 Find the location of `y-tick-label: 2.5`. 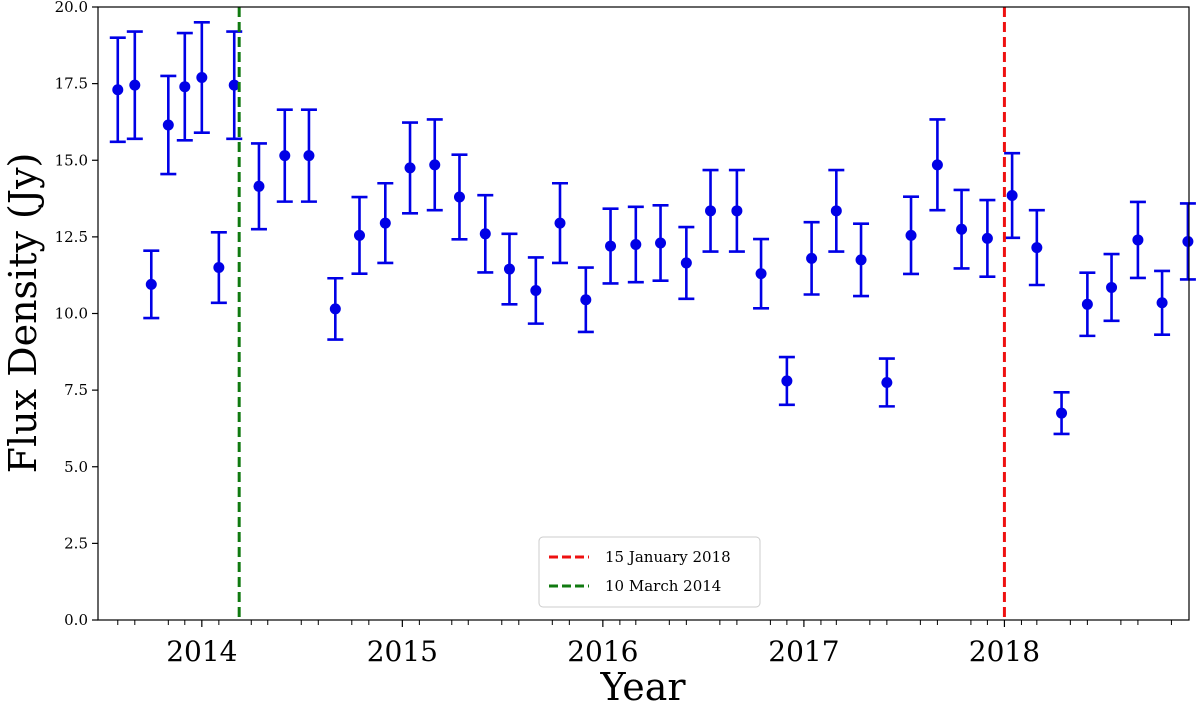

y-tick-label: 2.5 is located at coordinates (76, 543).